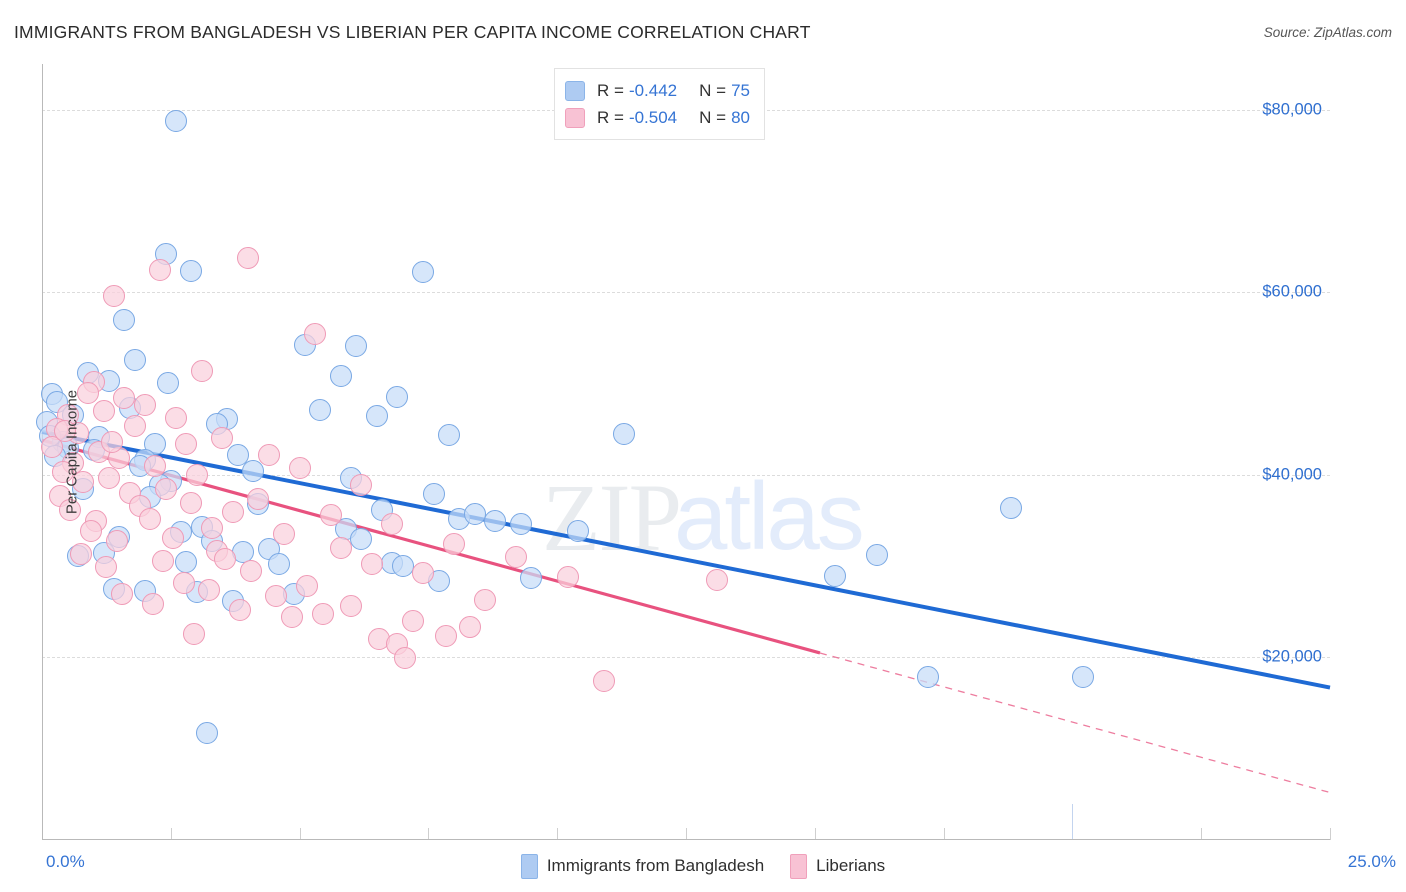  I want to click on x-axis-min-label: 0.0%, so click(65, 861).